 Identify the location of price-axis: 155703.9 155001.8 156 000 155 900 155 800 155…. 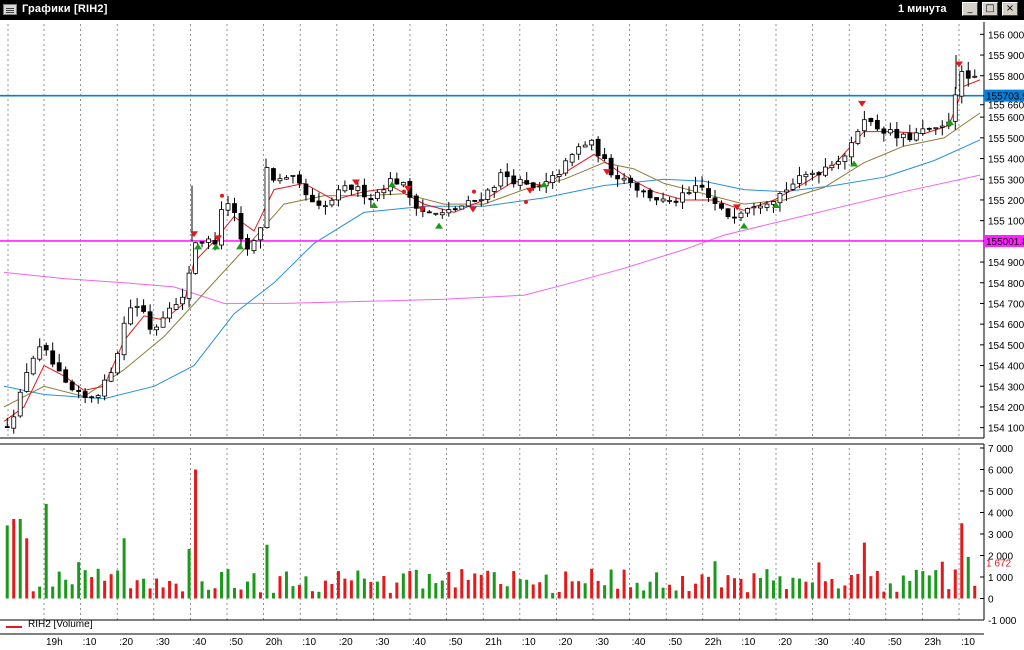
(1002, 232).